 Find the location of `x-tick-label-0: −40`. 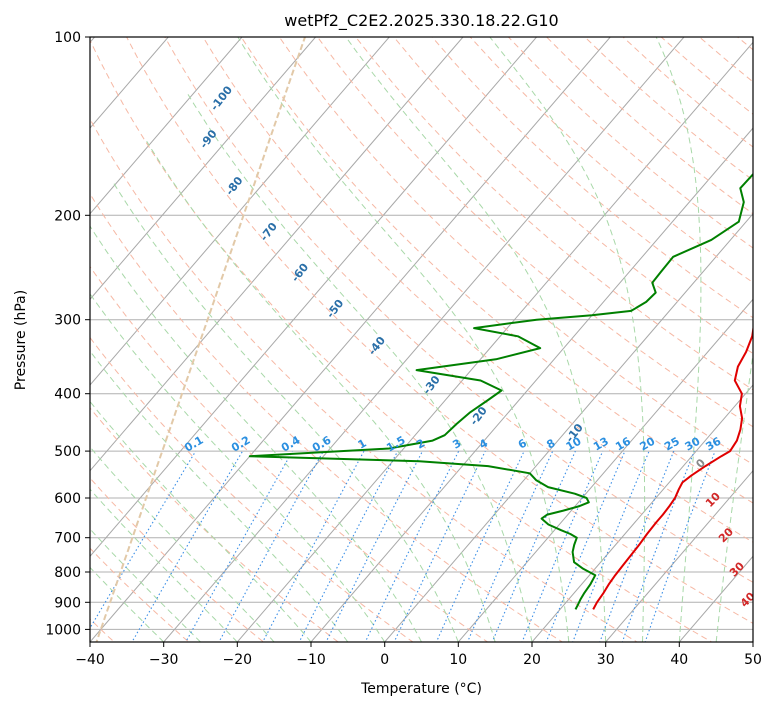

x-tick-label-0: −40 is located at coordinates (90, 660).